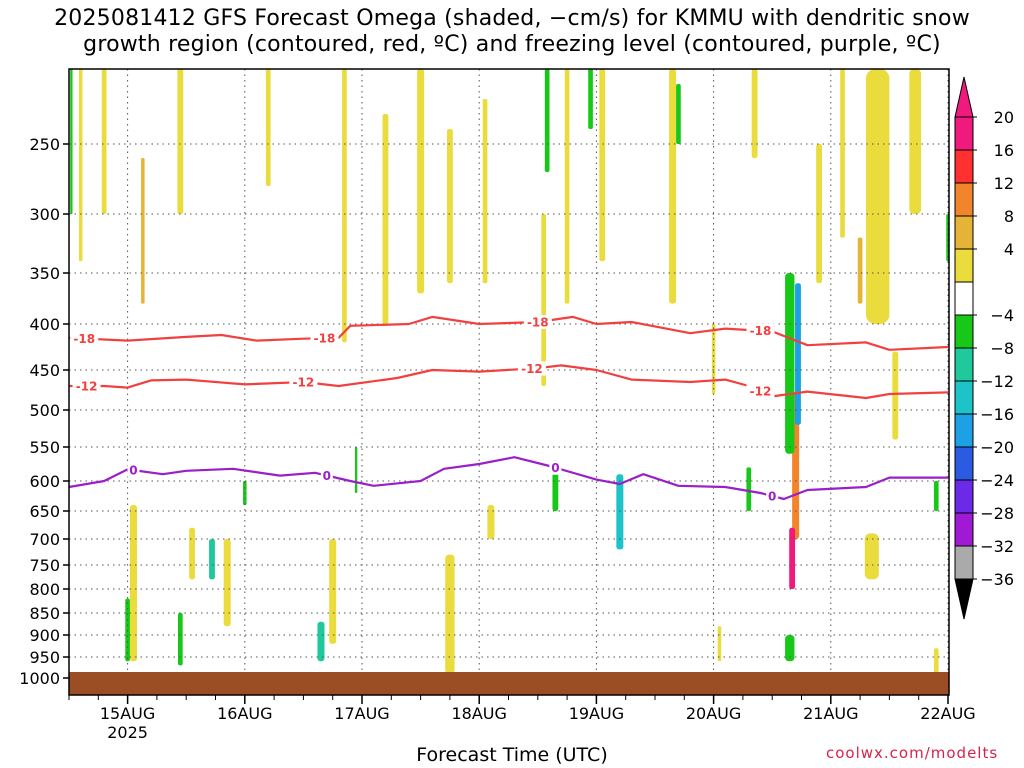 This screenshot has width=1024, height=768. What do you see at coordinates (44, 565) in the screenshot?
I see `y-tick-label: 750` at bounding box center [44, 565].